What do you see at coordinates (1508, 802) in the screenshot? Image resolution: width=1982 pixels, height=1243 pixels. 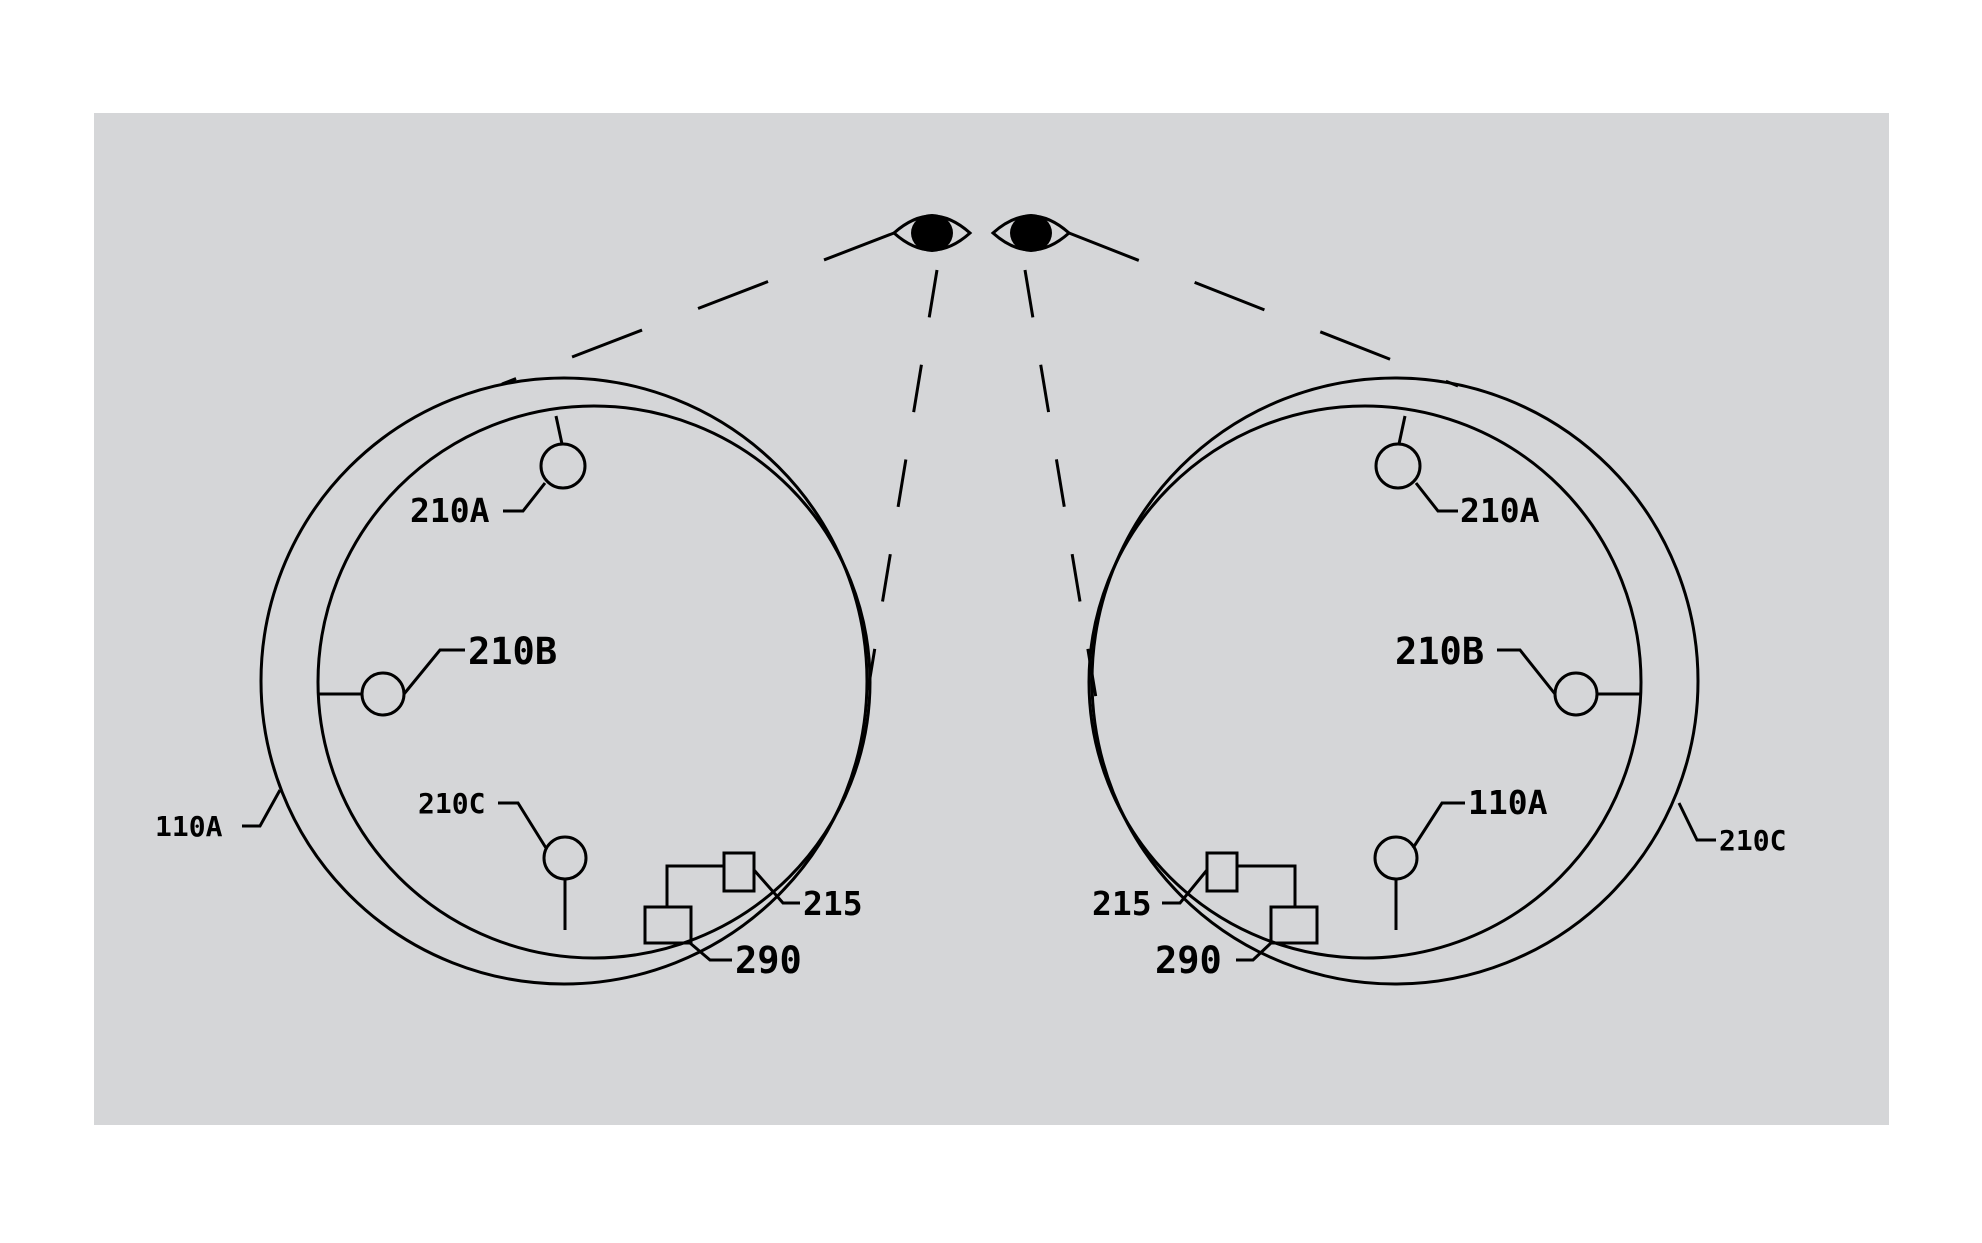 I see `right-label-110a: 110A` at bounding box center [1508, 802].